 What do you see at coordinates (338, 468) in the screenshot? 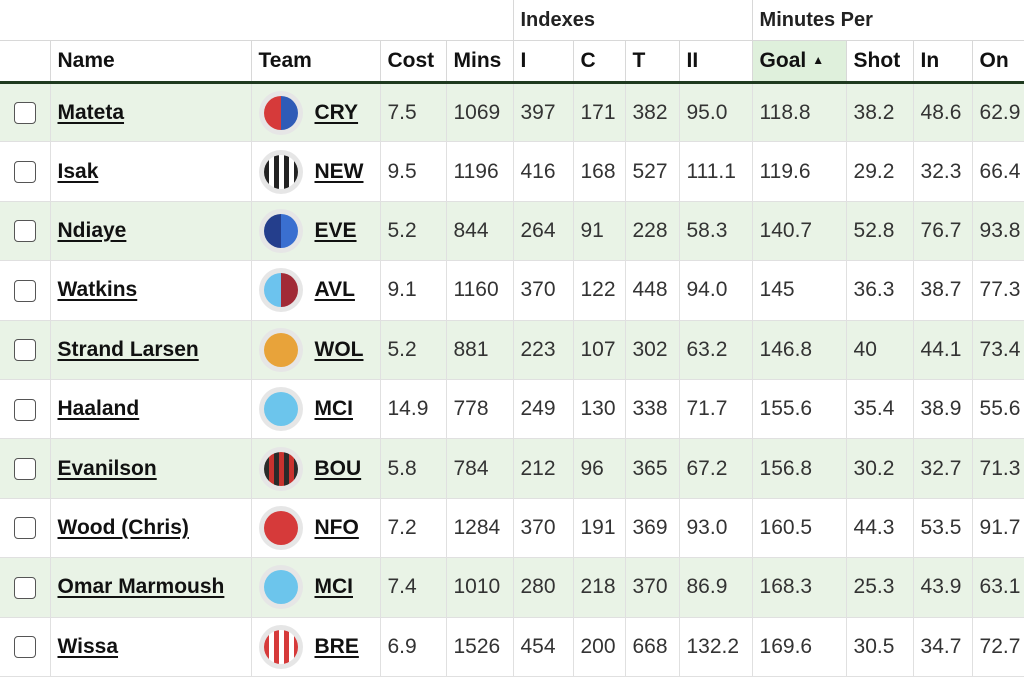
I see `team-link: BOU` at bounding box center [338, 468].